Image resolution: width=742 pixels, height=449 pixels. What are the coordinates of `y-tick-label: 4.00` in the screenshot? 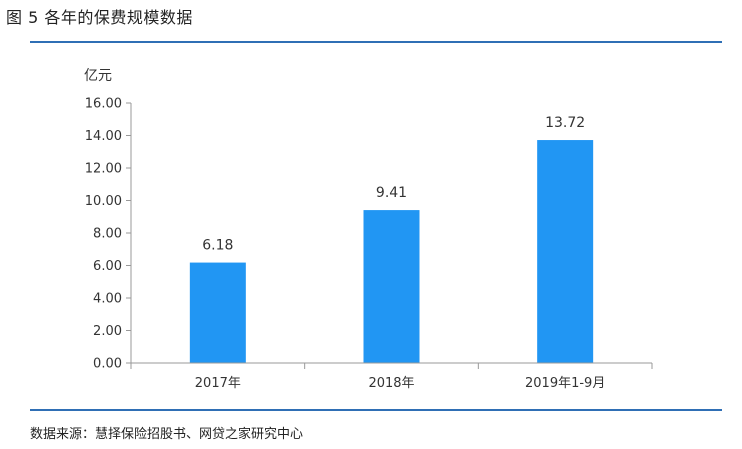 It's located at (107, 299).